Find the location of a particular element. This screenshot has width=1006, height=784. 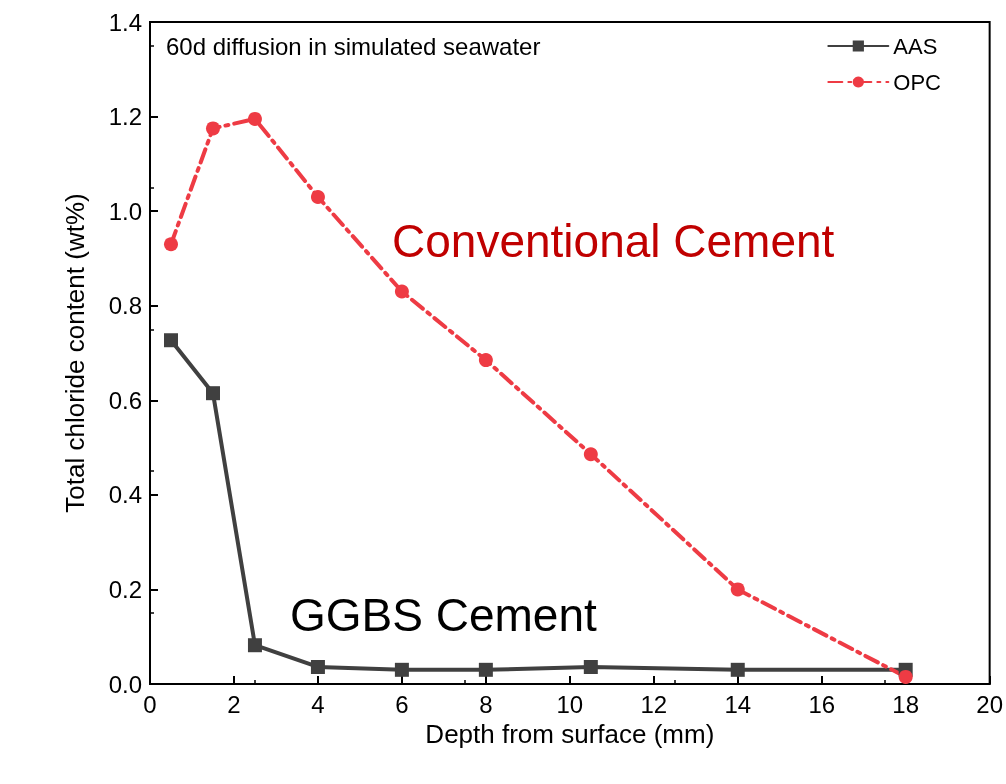

x-tick-label: 0 is located at coordinates (150, 704).